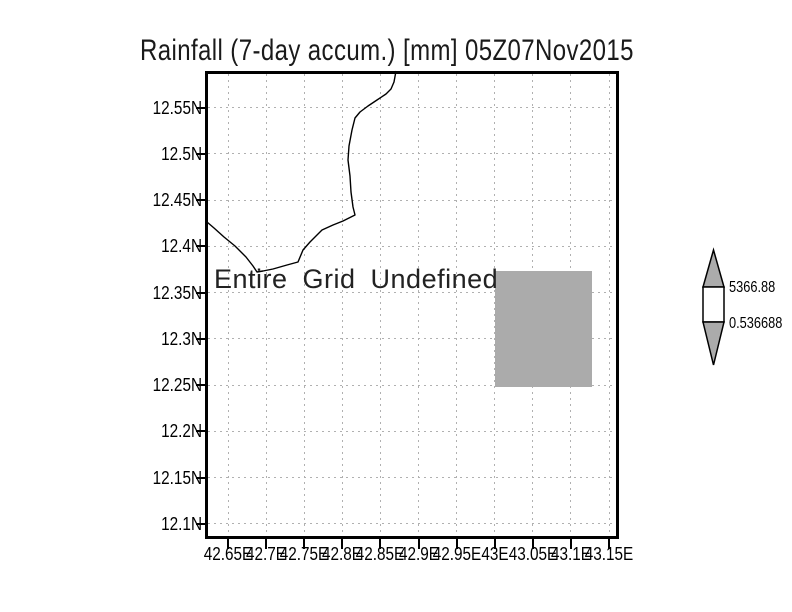 Image resolution: width=792 pixels, height=612 pixels. What do you see at coordinates (533, 554) in the screenshot?
I see `x-axis-label: 43.05E` at bounding box center [533, 554].